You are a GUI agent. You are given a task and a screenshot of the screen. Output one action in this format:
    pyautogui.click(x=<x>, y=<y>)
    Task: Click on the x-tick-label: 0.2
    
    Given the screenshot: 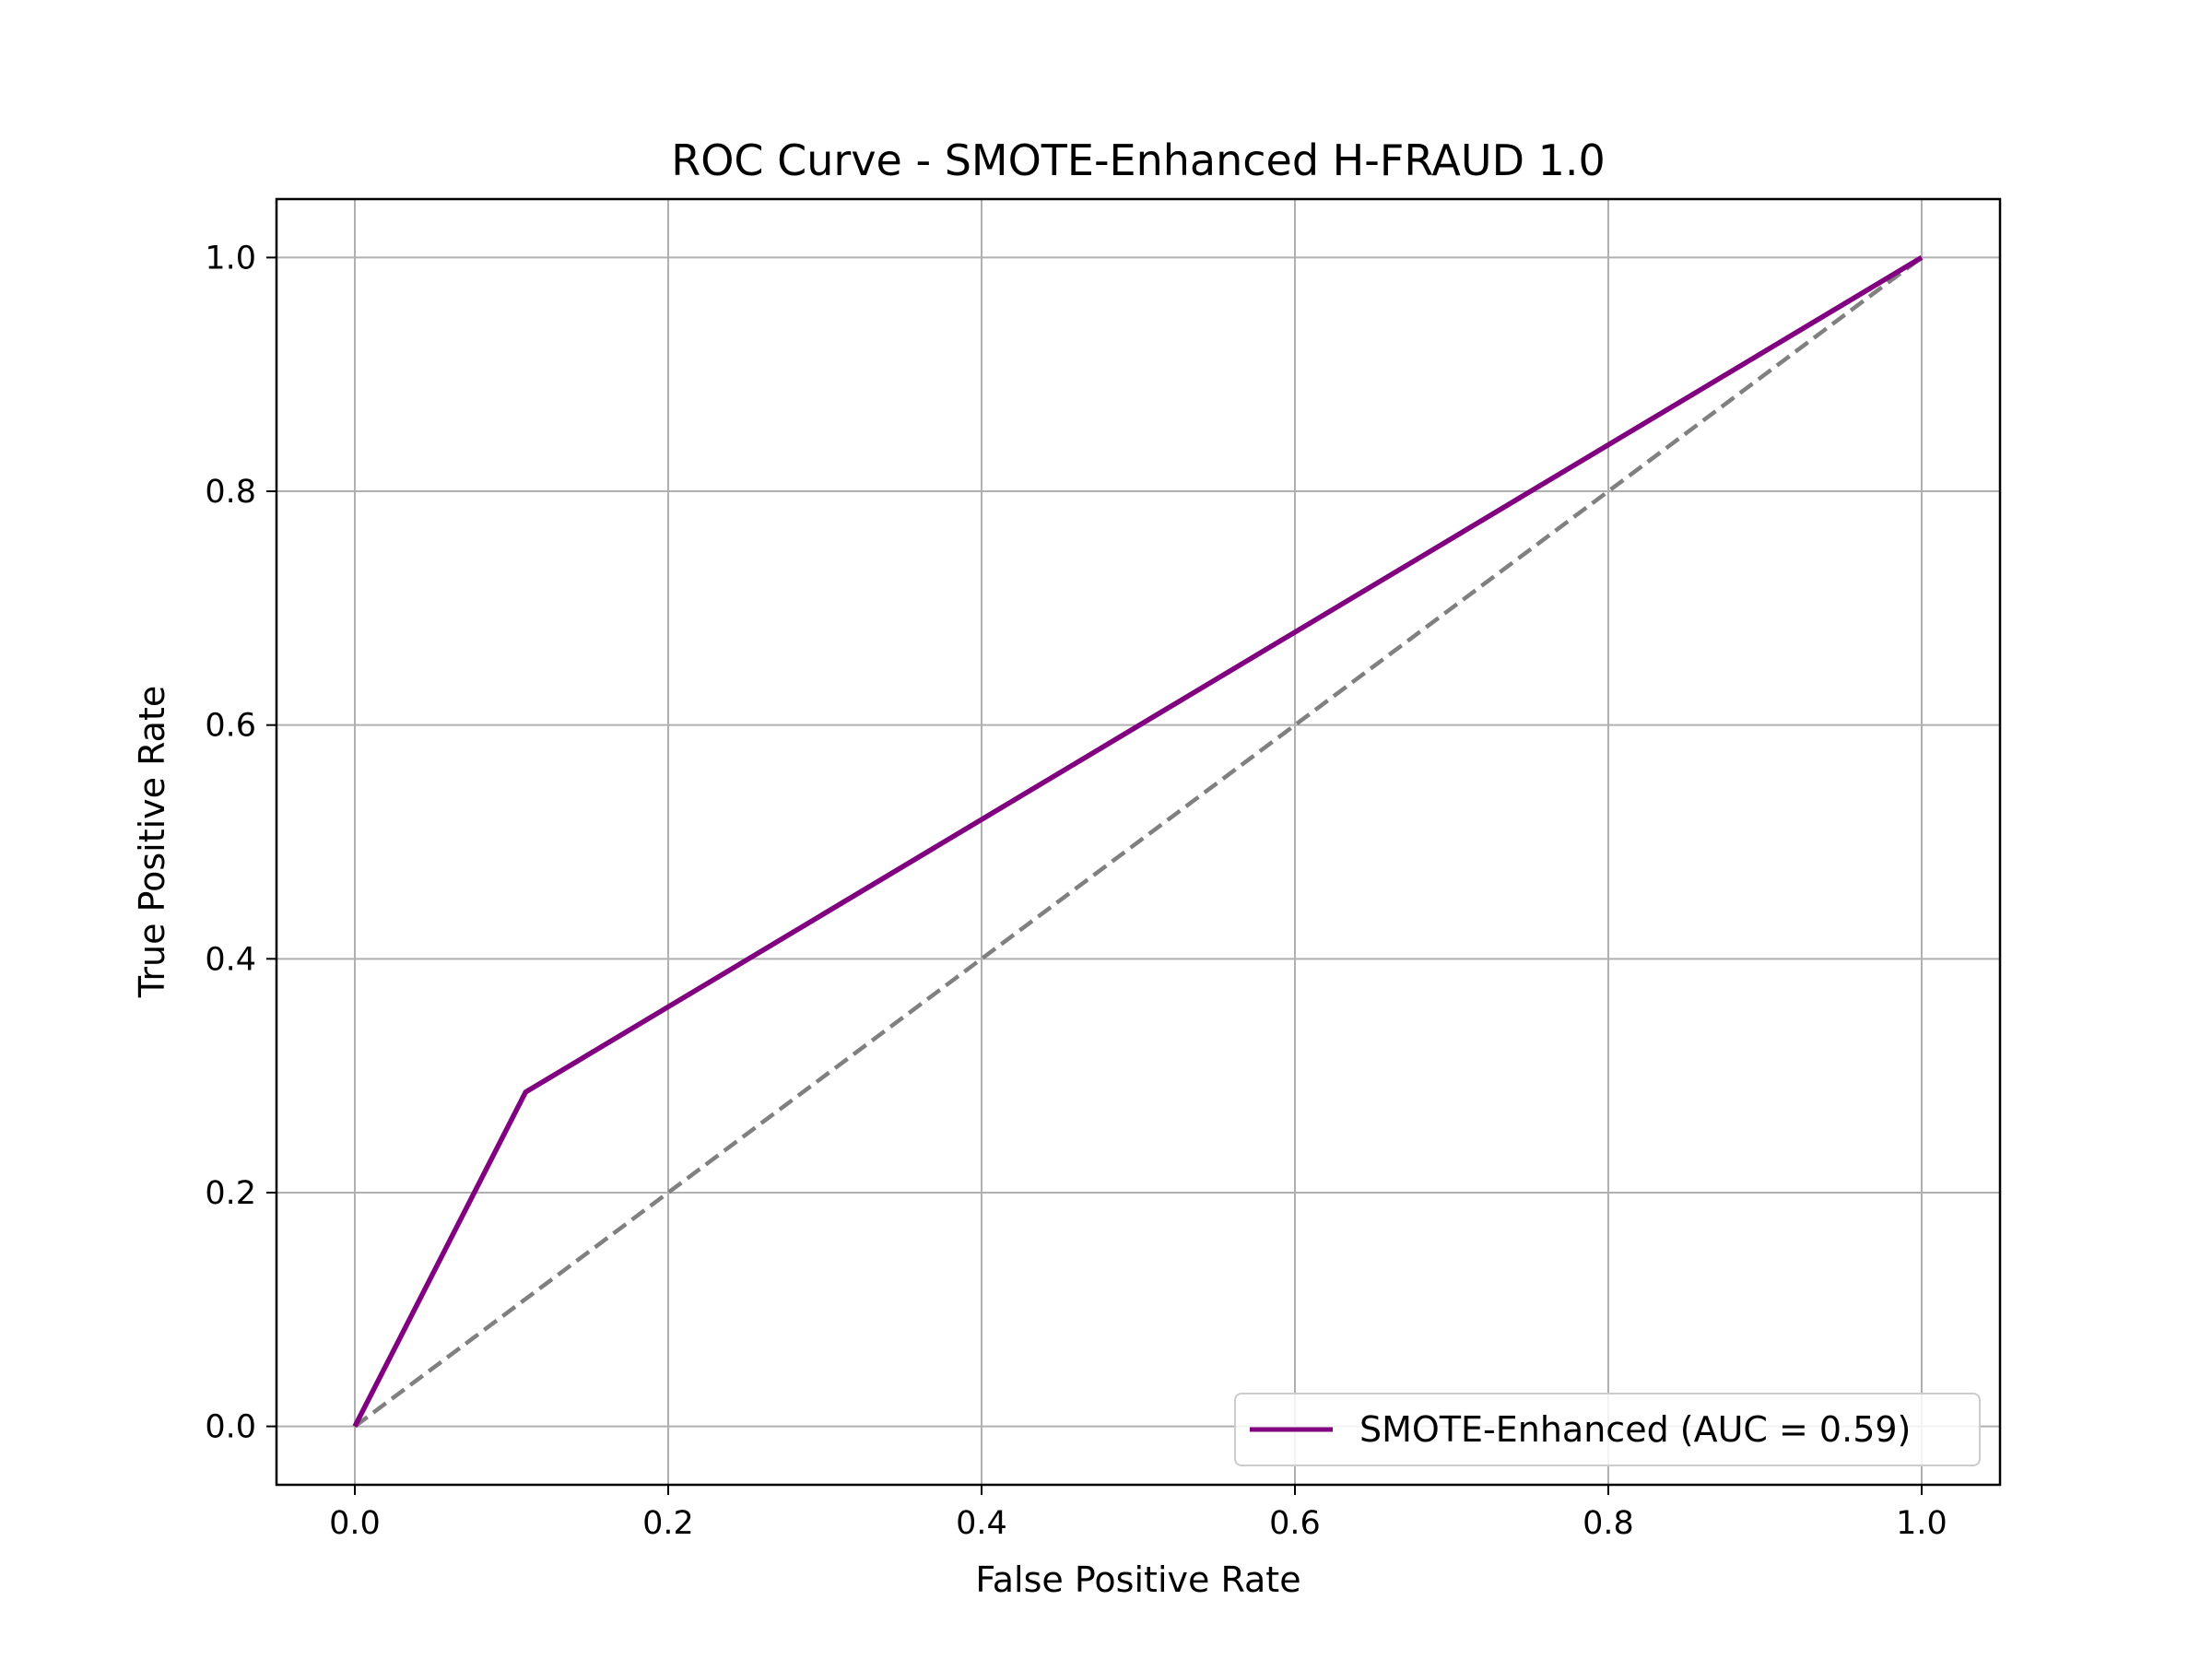 What is the action you would take?
    pyautogui.click(x=668, y=1523)
    